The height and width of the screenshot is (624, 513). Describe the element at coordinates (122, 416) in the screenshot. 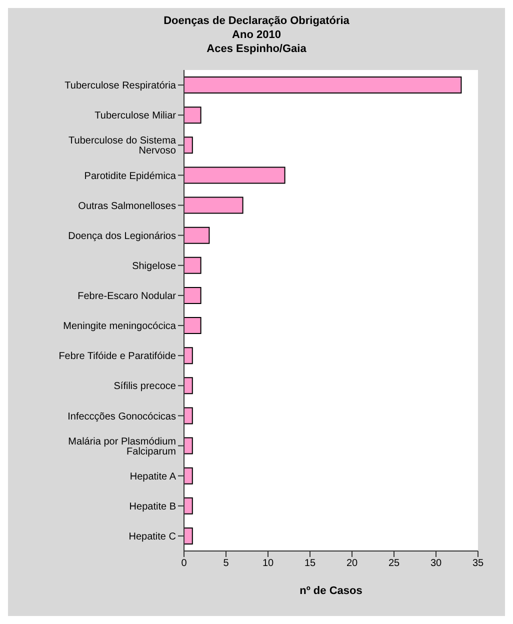

I see `y-tick-label: Infeccções Gonocócicas` at that location.